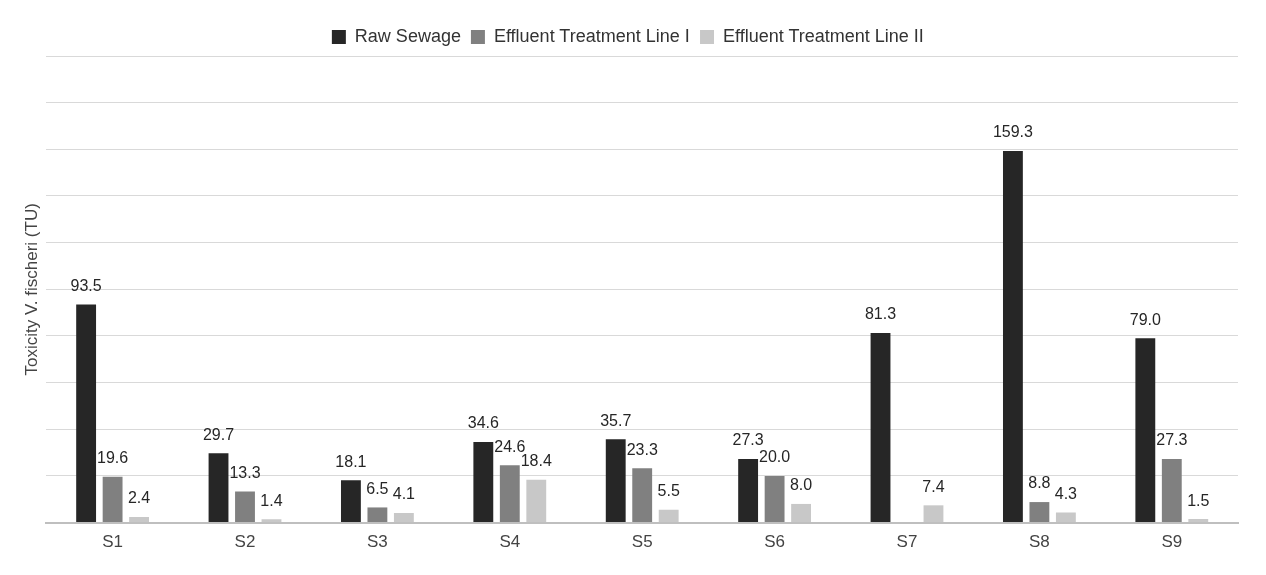 Image resolution: width=1266 pixels, height=575 pixels. What do you see at coordinates (510, 542) in the screenshot?
I see `x-tick-label: S4` at bounding box center [510, 542].